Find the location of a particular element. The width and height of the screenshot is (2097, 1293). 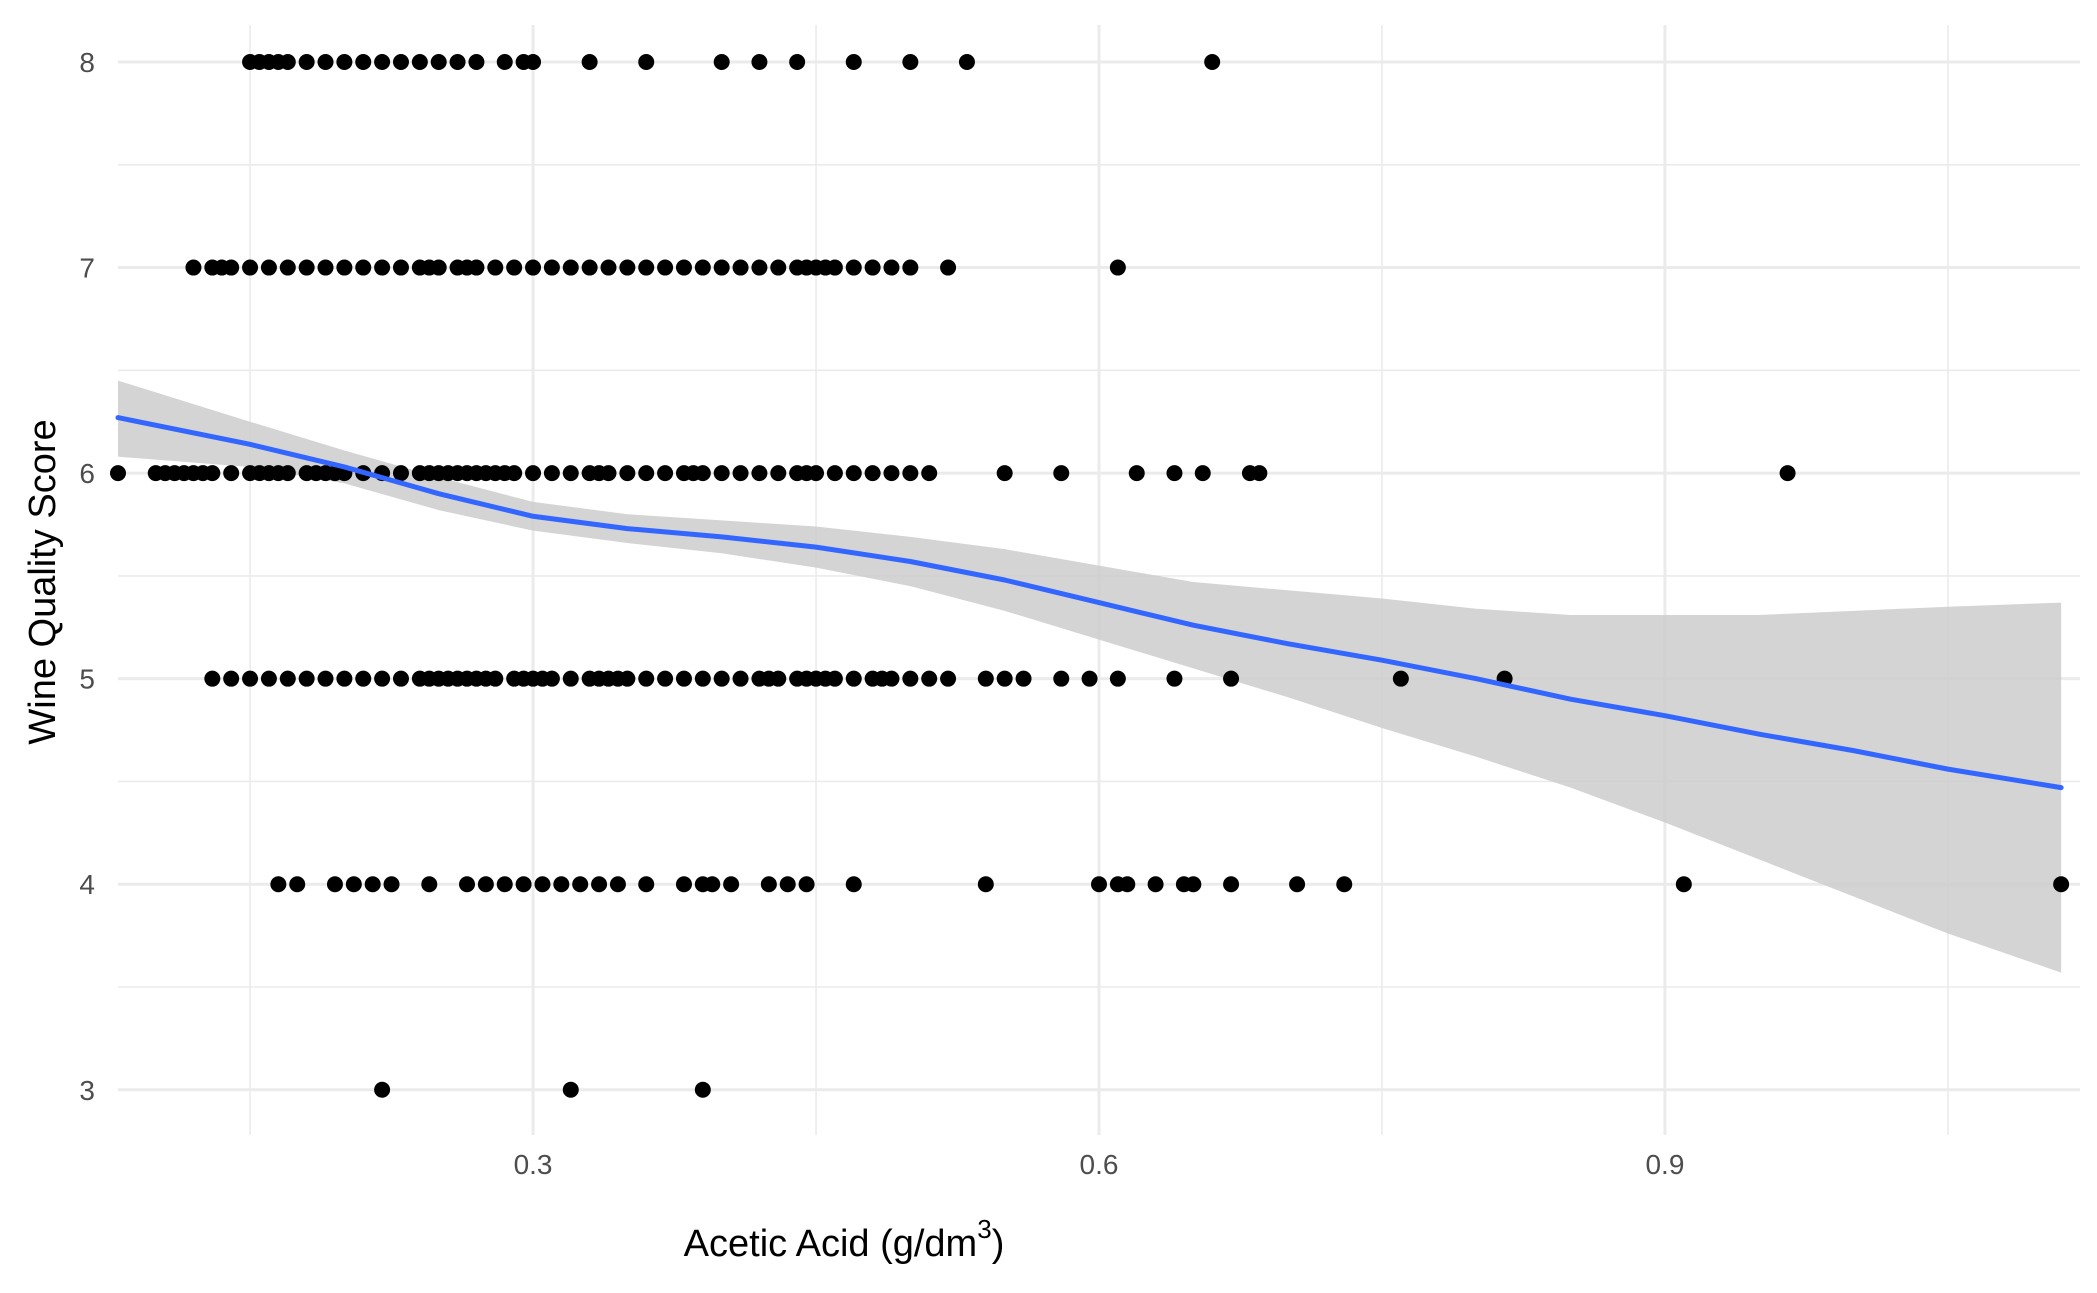

x-axis-title-superscript: 3 is located at coordinates (984, 1229).